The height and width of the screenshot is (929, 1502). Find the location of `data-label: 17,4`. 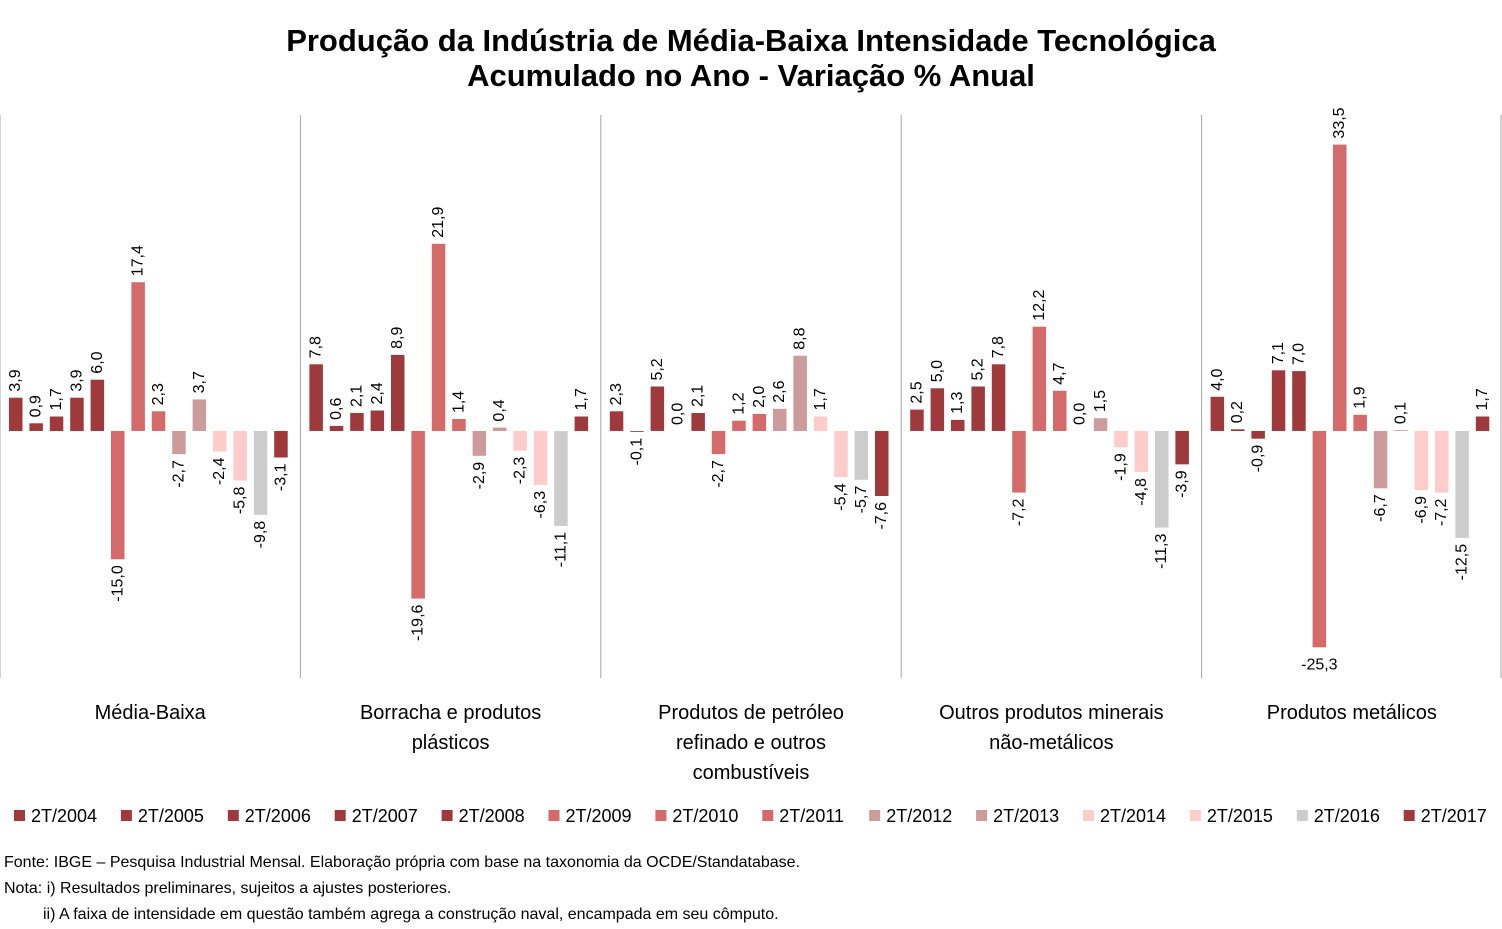

data-label: 17,4 is located at coordinates (138, 260).